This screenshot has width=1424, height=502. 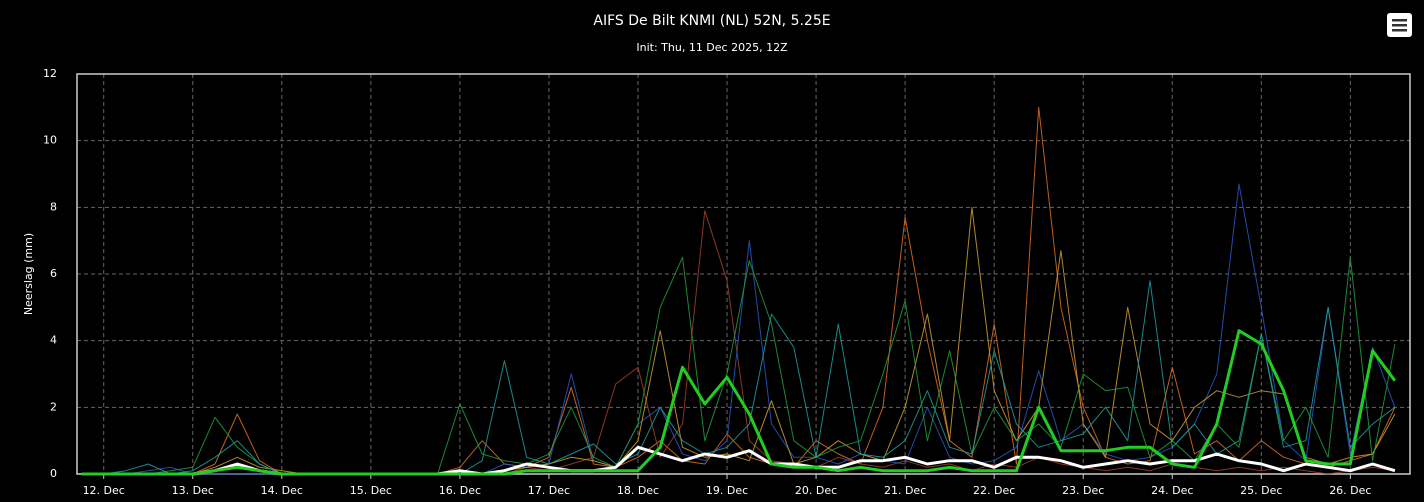 I want to click on x-tick-label: 17. Dec, so click(x=549, y=490).